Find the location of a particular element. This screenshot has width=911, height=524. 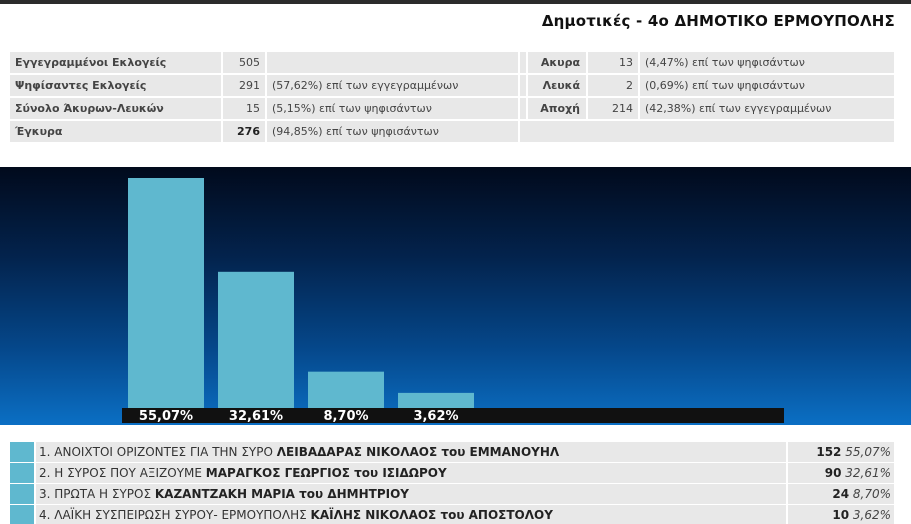

result-votes: 24 is located at coordinates (841, 494).